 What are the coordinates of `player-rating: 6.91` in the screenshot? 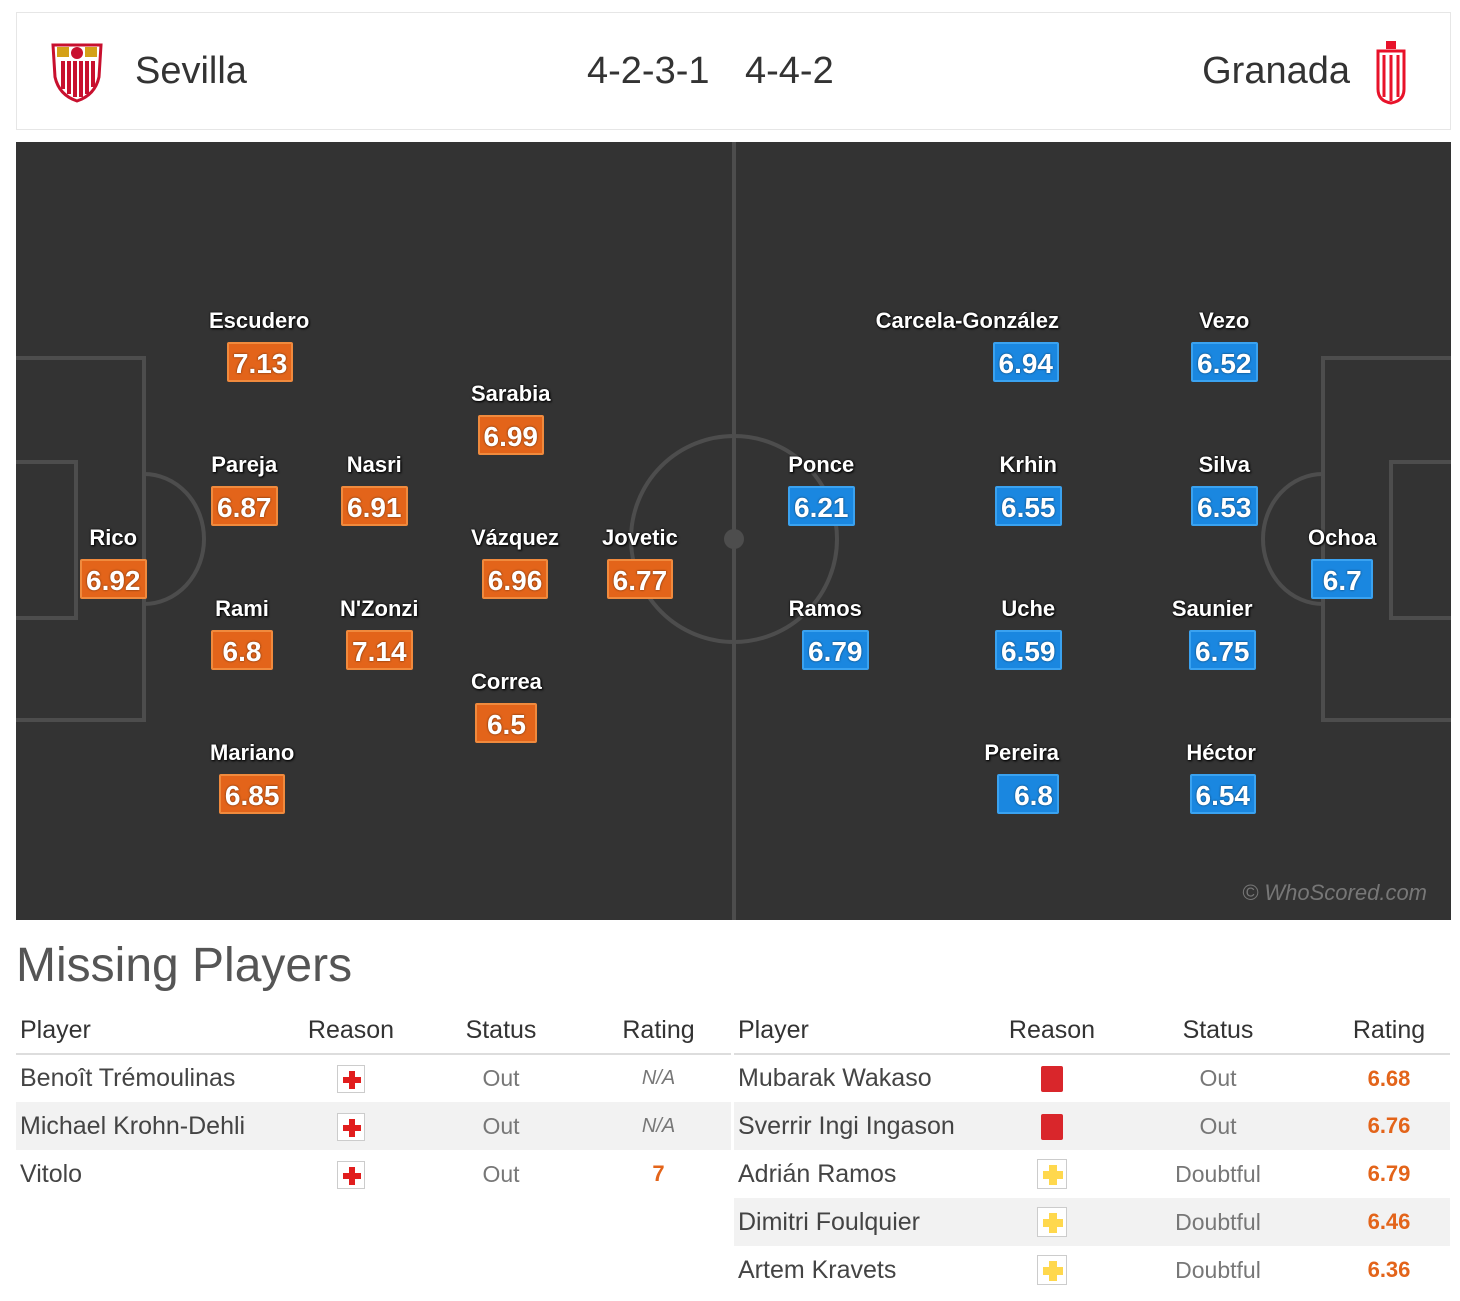 It's located at (374, 506).